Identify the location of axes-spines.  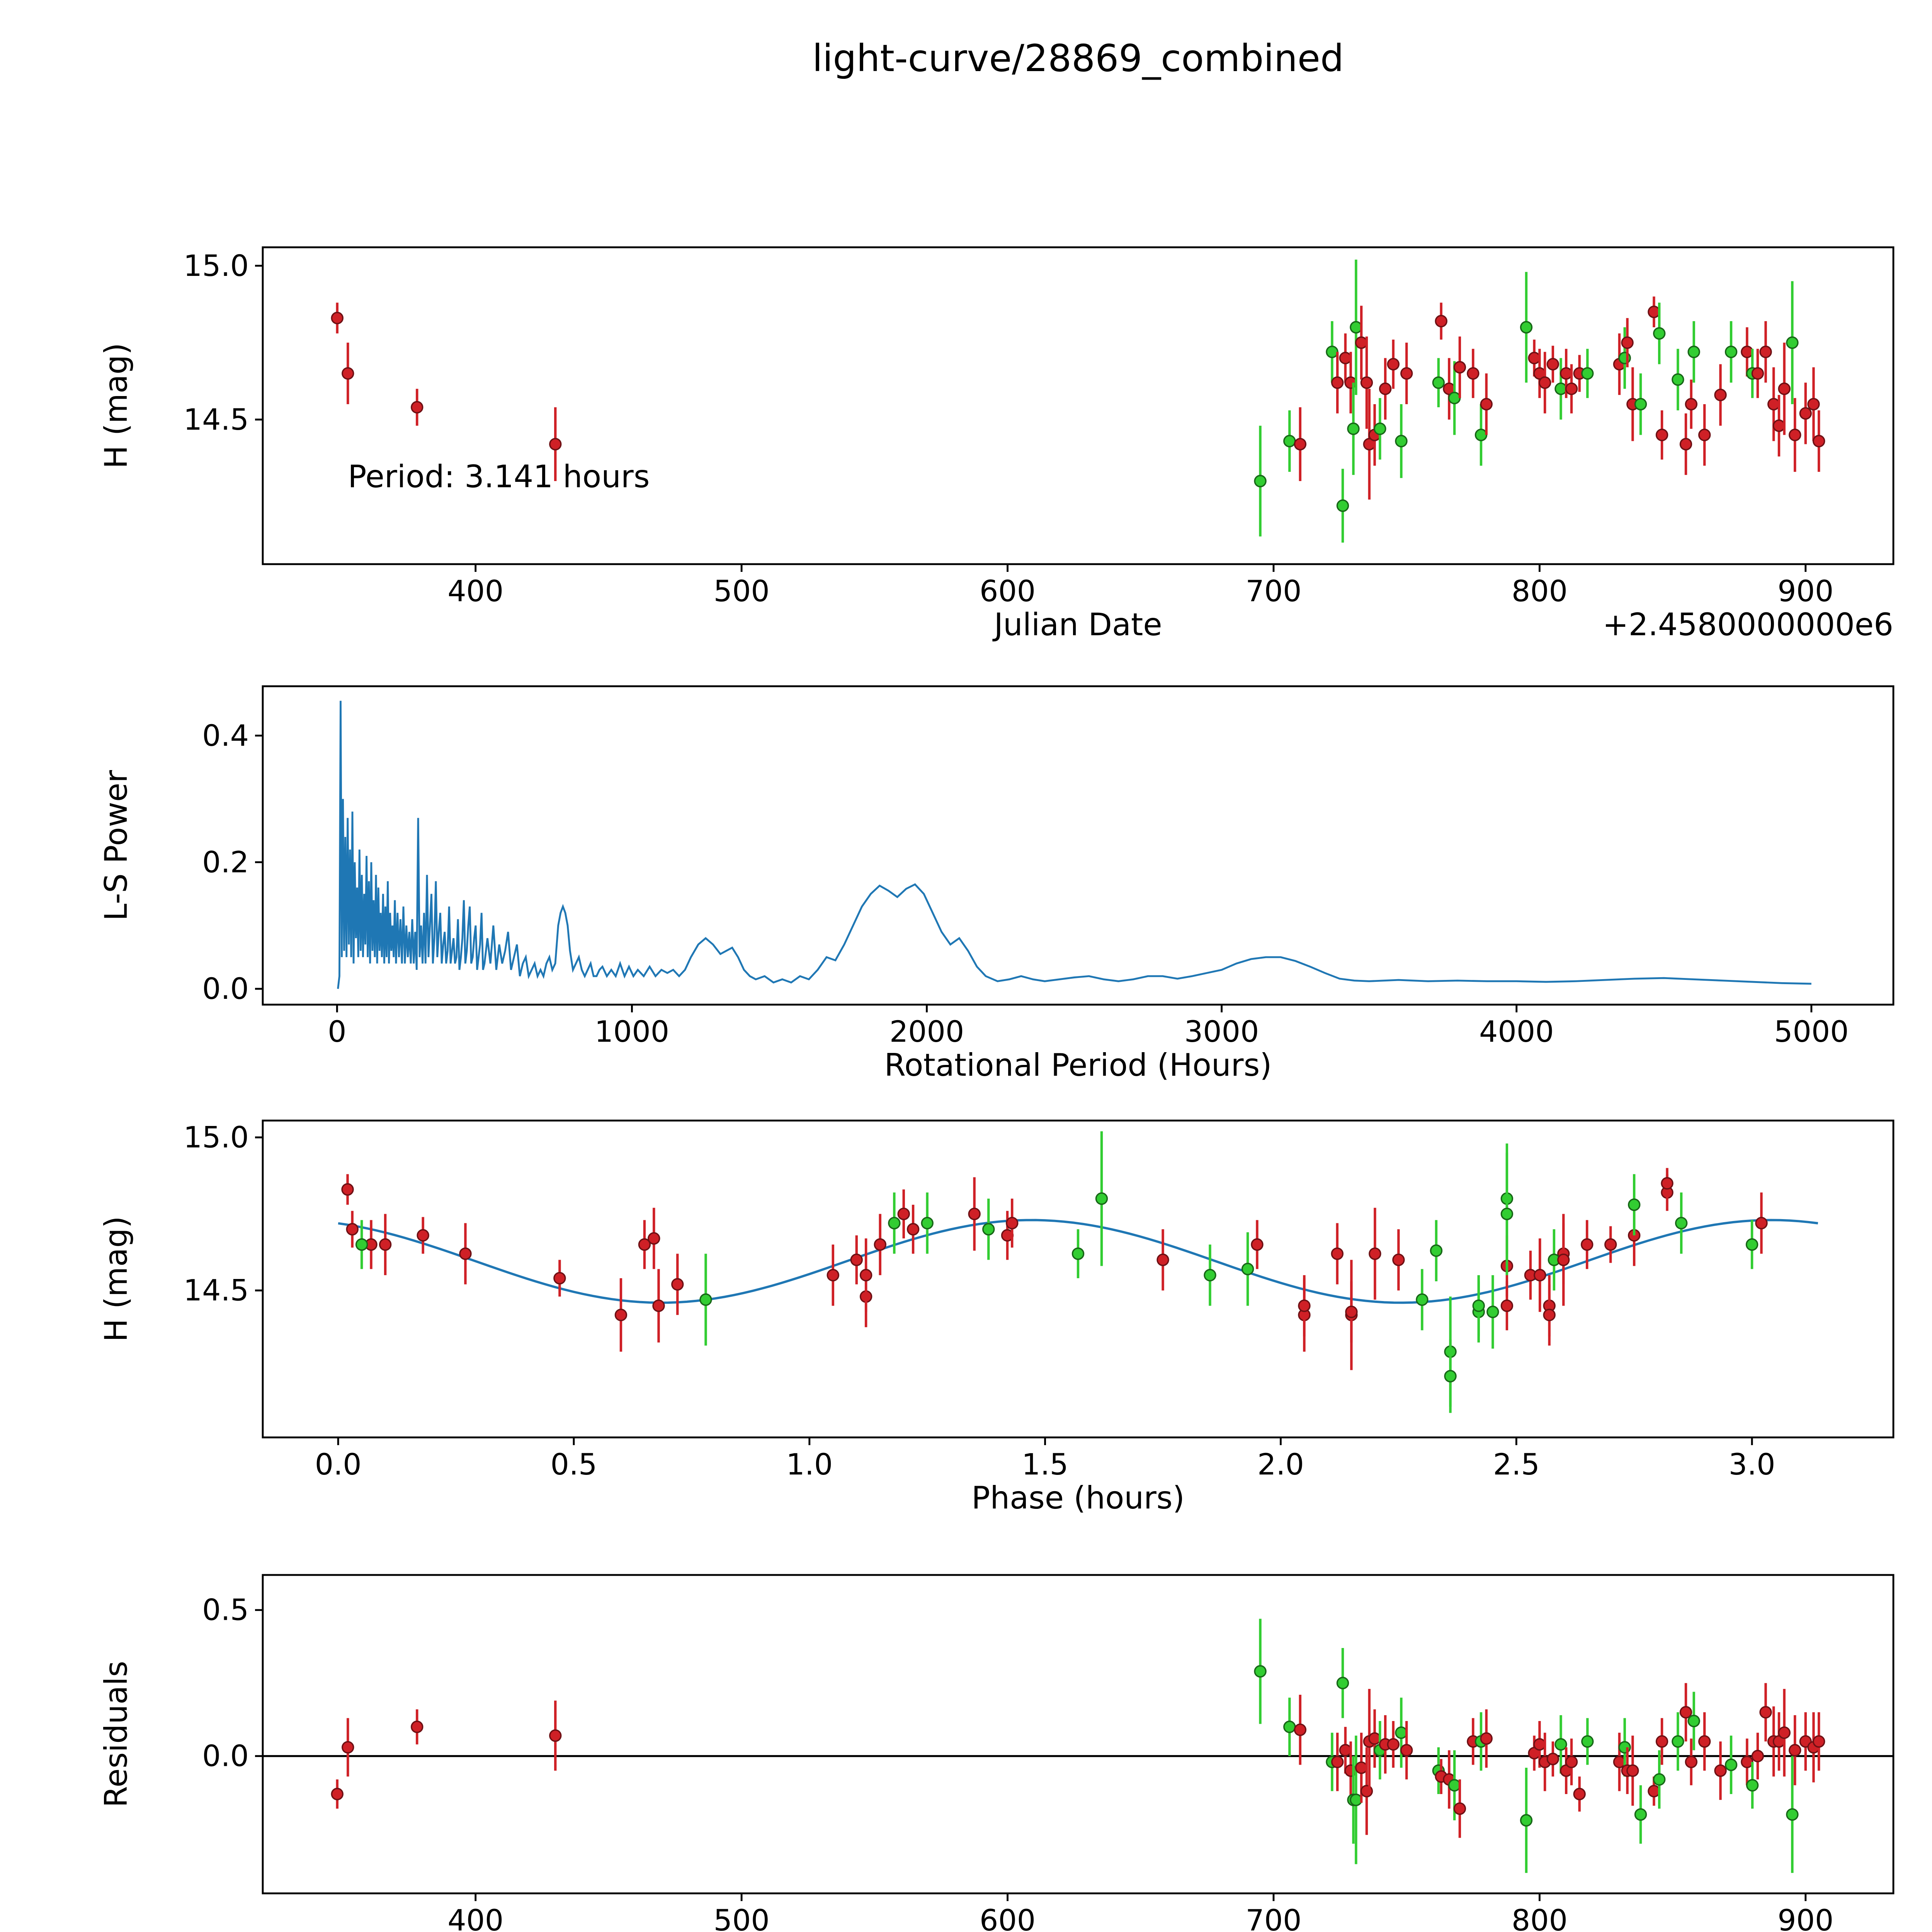
(1078, 1279).